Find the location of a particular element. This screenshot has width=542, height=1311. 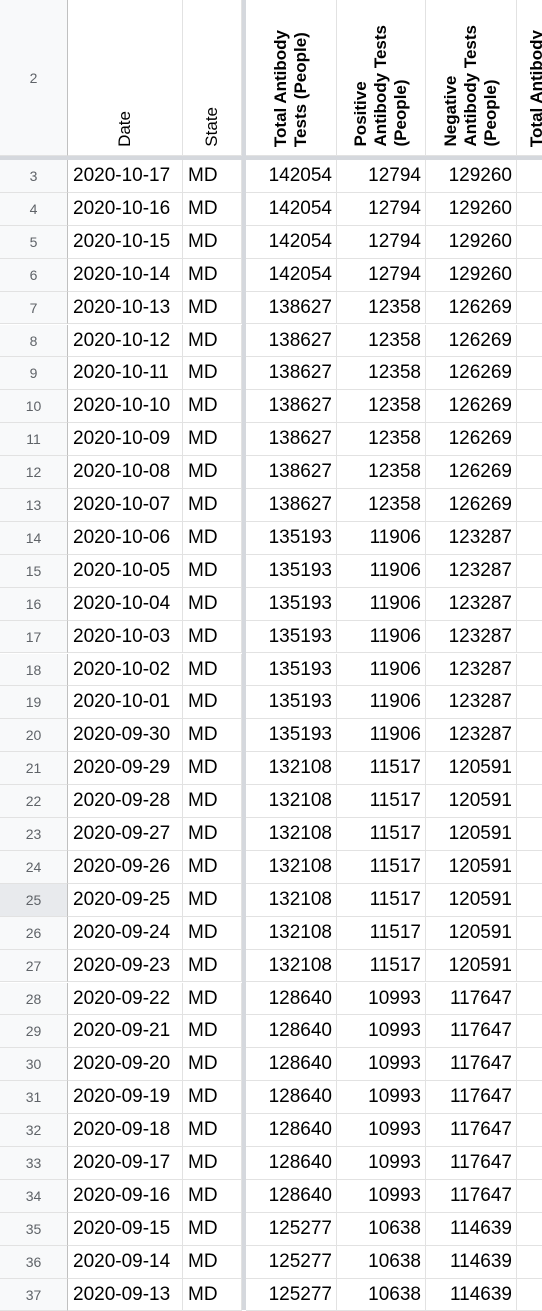

column-header-total: Total Antibody Tests (People) is located at coordinates (291, 78).